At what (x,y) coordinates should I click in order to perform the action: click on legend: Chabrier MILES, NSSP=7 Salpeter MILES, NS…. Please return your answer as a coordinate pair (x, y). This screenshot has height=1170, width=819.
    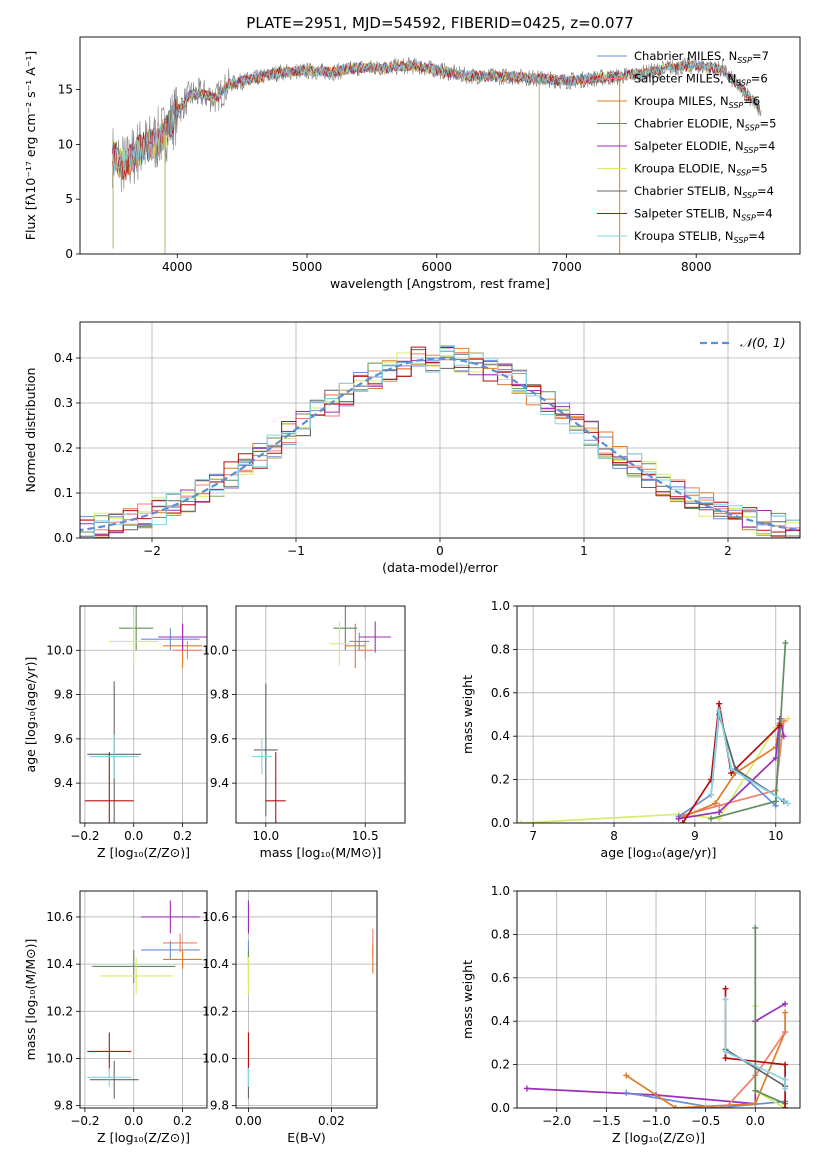
    Looking at the image, I should click on (686, 147).